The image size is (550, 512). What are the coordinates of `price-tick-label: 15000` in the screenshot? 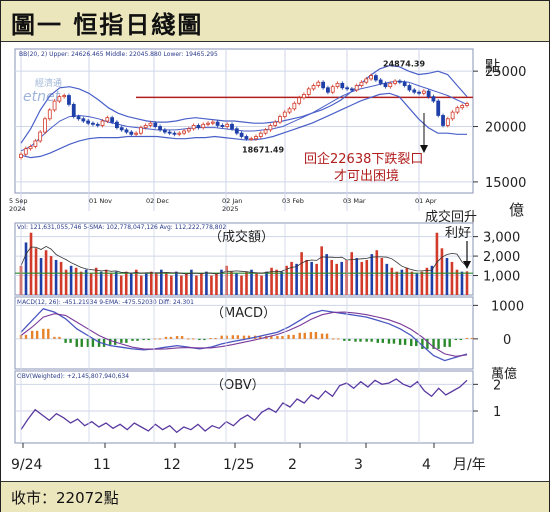 It's located at (505, 183).